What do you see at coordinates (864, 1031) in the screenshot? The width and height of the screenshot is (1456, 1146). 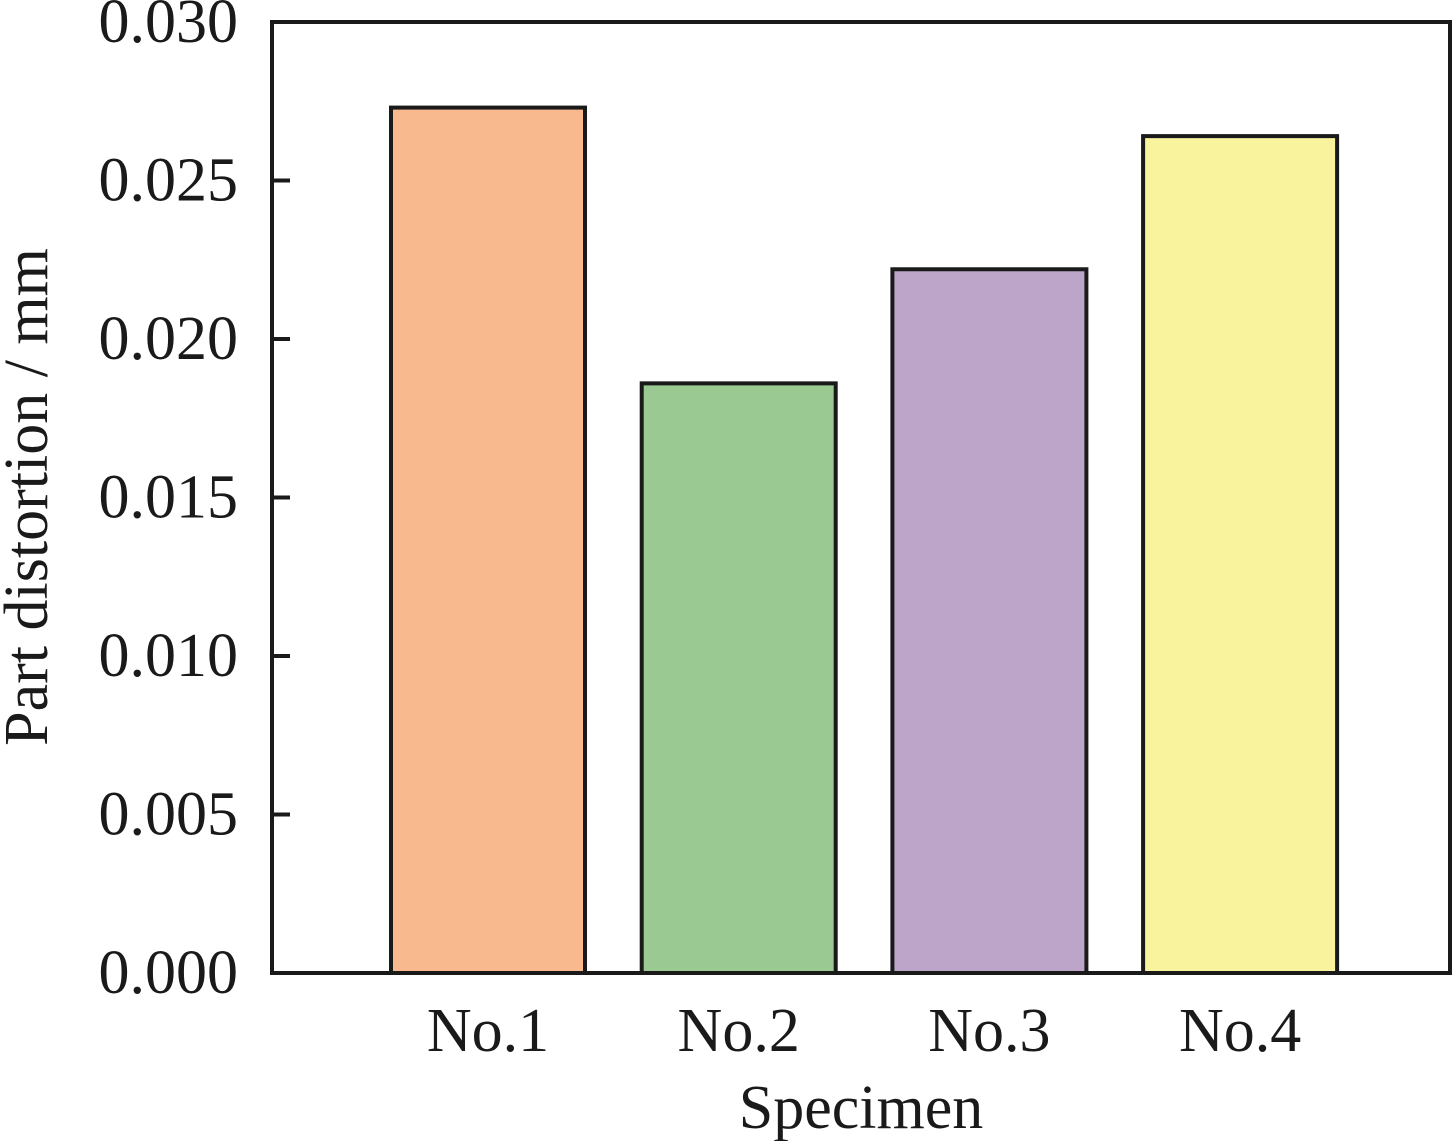 I see `x-axis-tick-labels: No.1 No.2 No.3 No.4` at bounding box center [864, 1031].